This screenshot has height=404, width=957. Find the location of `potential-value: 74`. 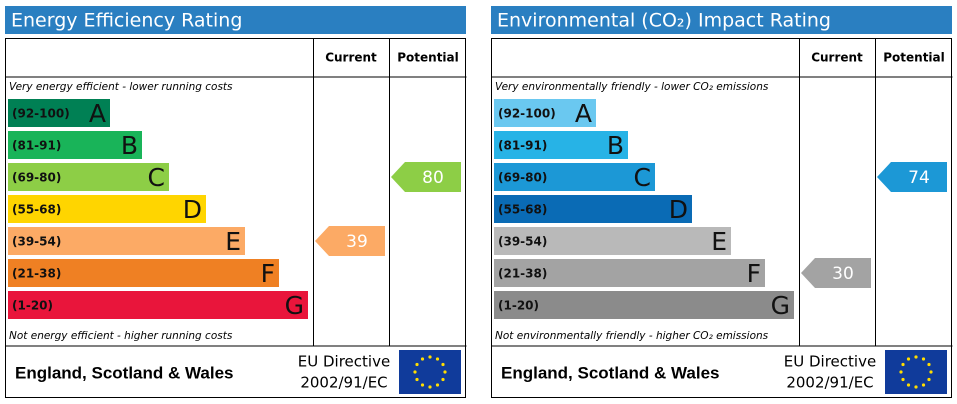

potential-value: 74 is located at coordinates (919, 178).